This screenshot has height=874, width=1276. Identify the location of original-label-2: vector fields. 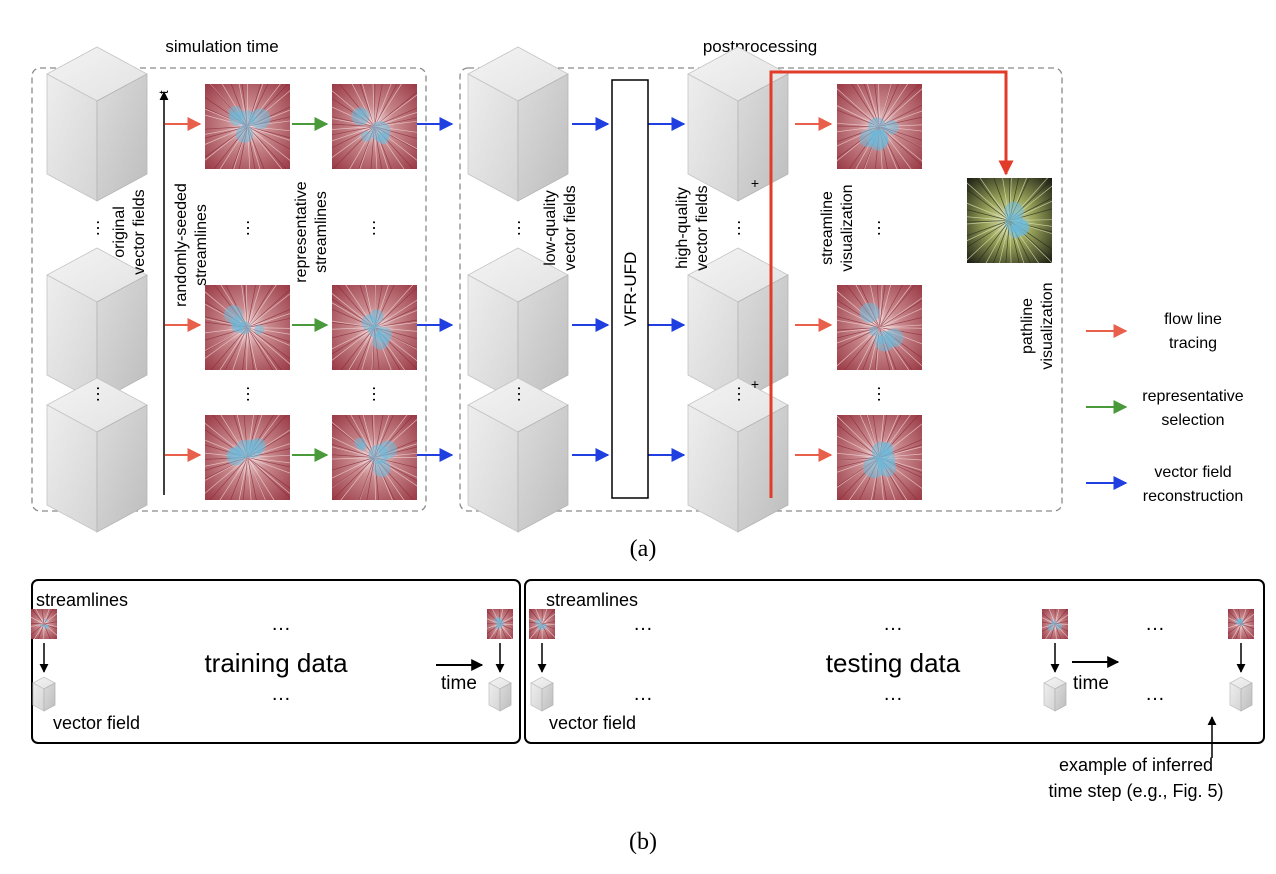
(139, 231).